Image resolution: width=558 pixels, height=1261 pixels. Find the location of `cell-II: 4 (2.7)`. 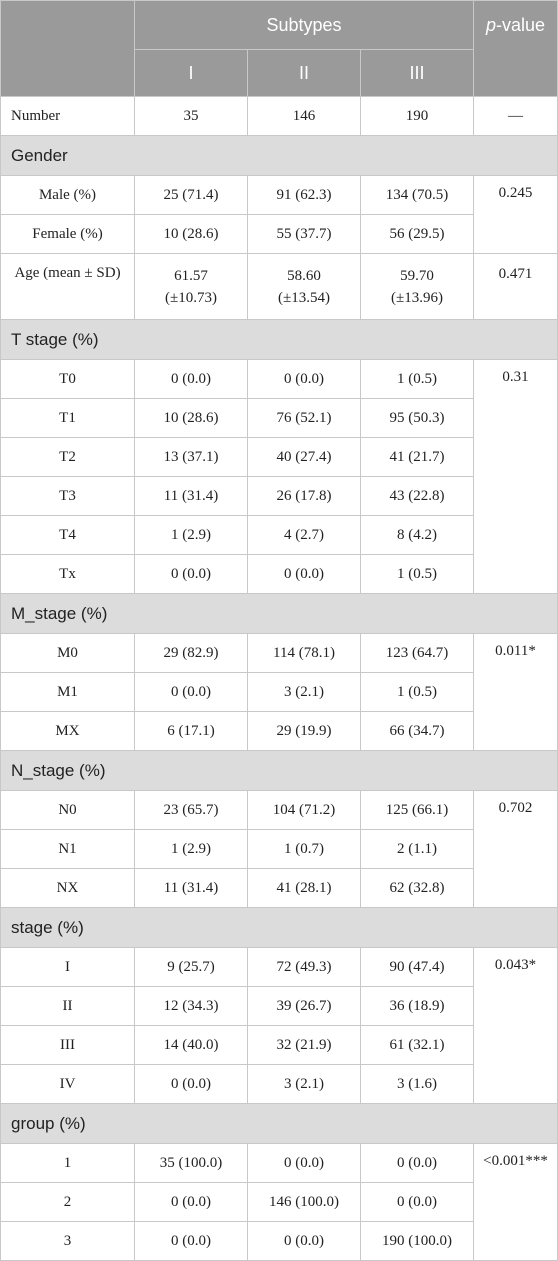

cell-II: 4 (2.7) is located at coordinates (304, 535).